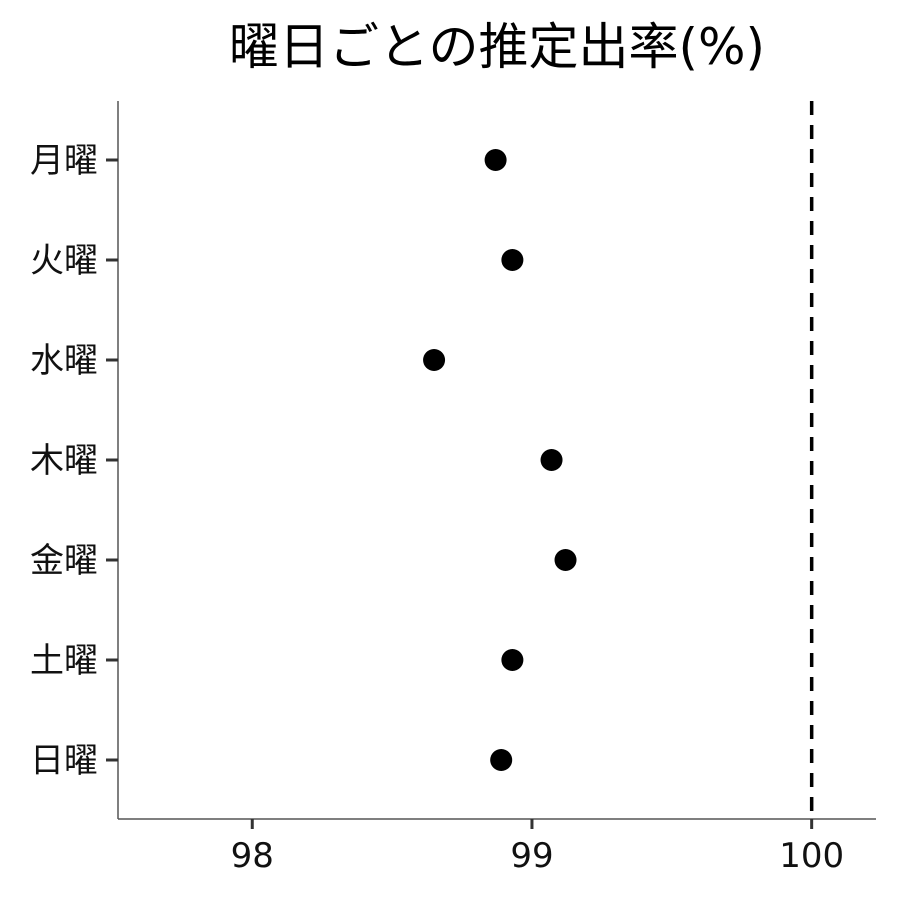 Image resolution: width=900 pixels, height=900 pixels. I want to click on y-tick-label: 日曜, so click(64, 761).